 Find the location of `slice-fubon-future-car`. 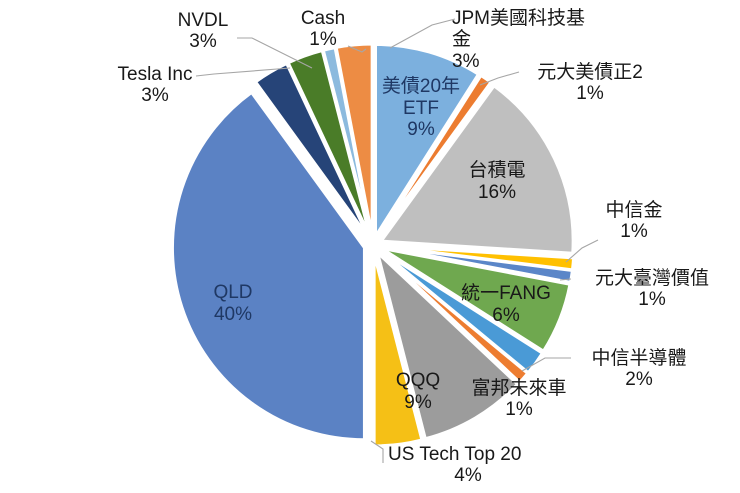

slice-fubon-future-car is located at coordinates (454, 317).